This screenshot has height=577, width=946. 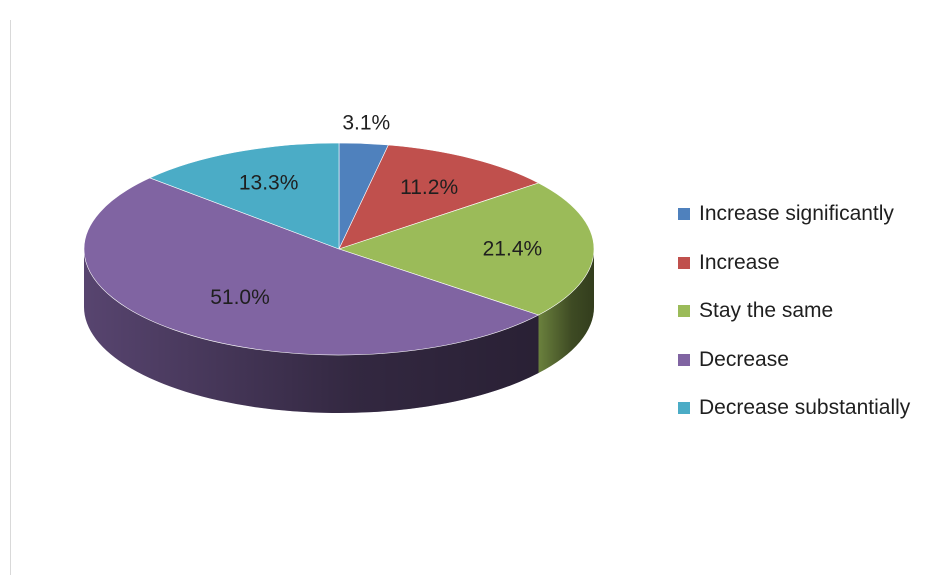 What do you see at coordinates (739, 262) in the screenshot?
I see `legend-label: Increase` at bounding box center [739, 262].